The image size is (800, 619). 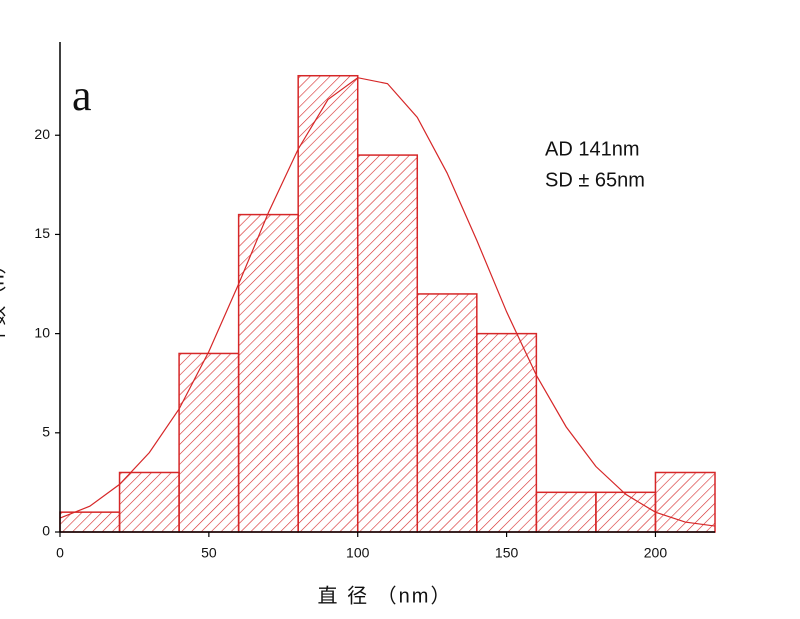 What do you see at coordinates (595, 180) in the screenshot?
I see `annotation: SD ± 65nm` at bounding box center [595, 180].